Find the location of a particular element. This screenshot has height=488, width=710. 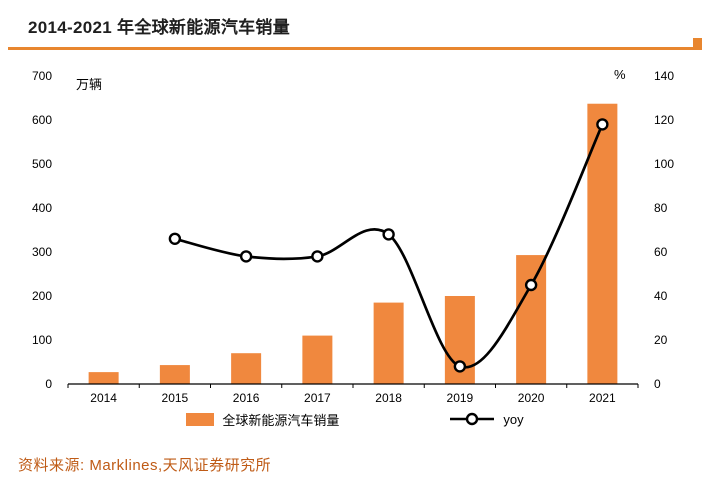

left-axis-unit-label: 万辆 is located at coordinates (89, 84).